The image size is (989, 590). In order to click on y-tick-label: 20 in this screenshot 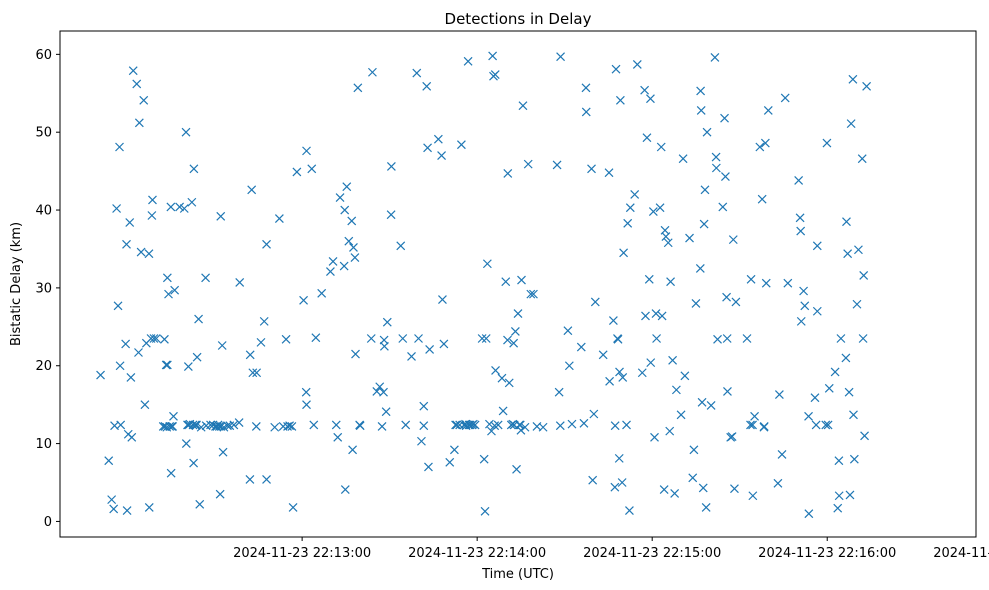, I will do `click(43, 366)`.